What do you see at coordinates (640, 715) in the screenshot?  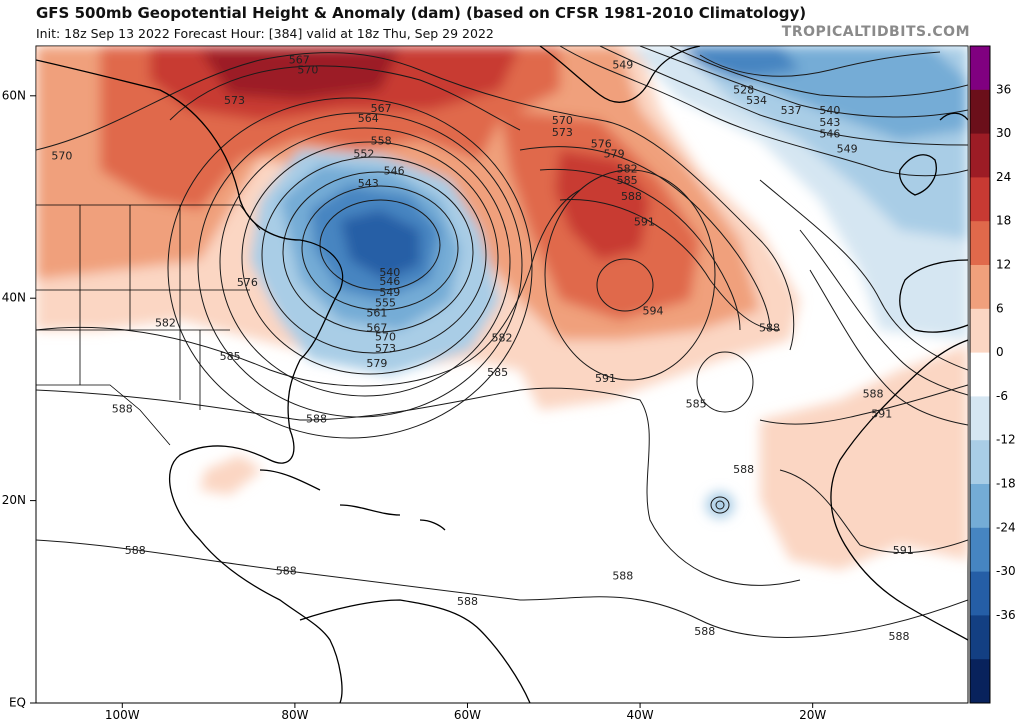 I see `lon-label: 40W` at bounding box center [640, 715].